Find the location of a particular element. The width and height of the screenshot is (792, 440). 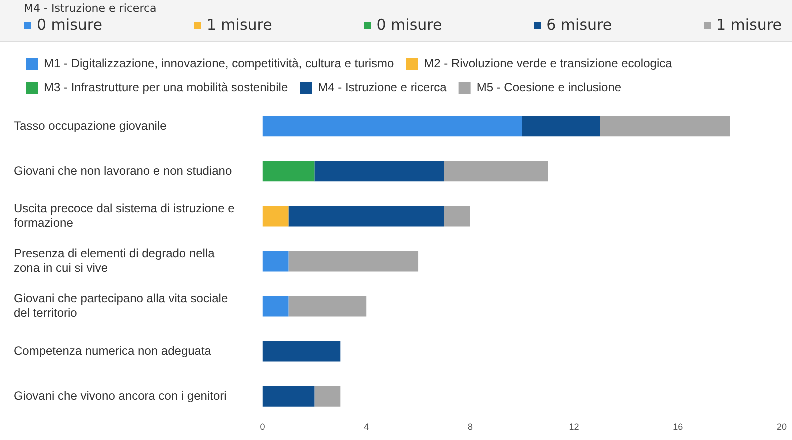

x-tick-label: 0 is located at coordinates (263, 427).